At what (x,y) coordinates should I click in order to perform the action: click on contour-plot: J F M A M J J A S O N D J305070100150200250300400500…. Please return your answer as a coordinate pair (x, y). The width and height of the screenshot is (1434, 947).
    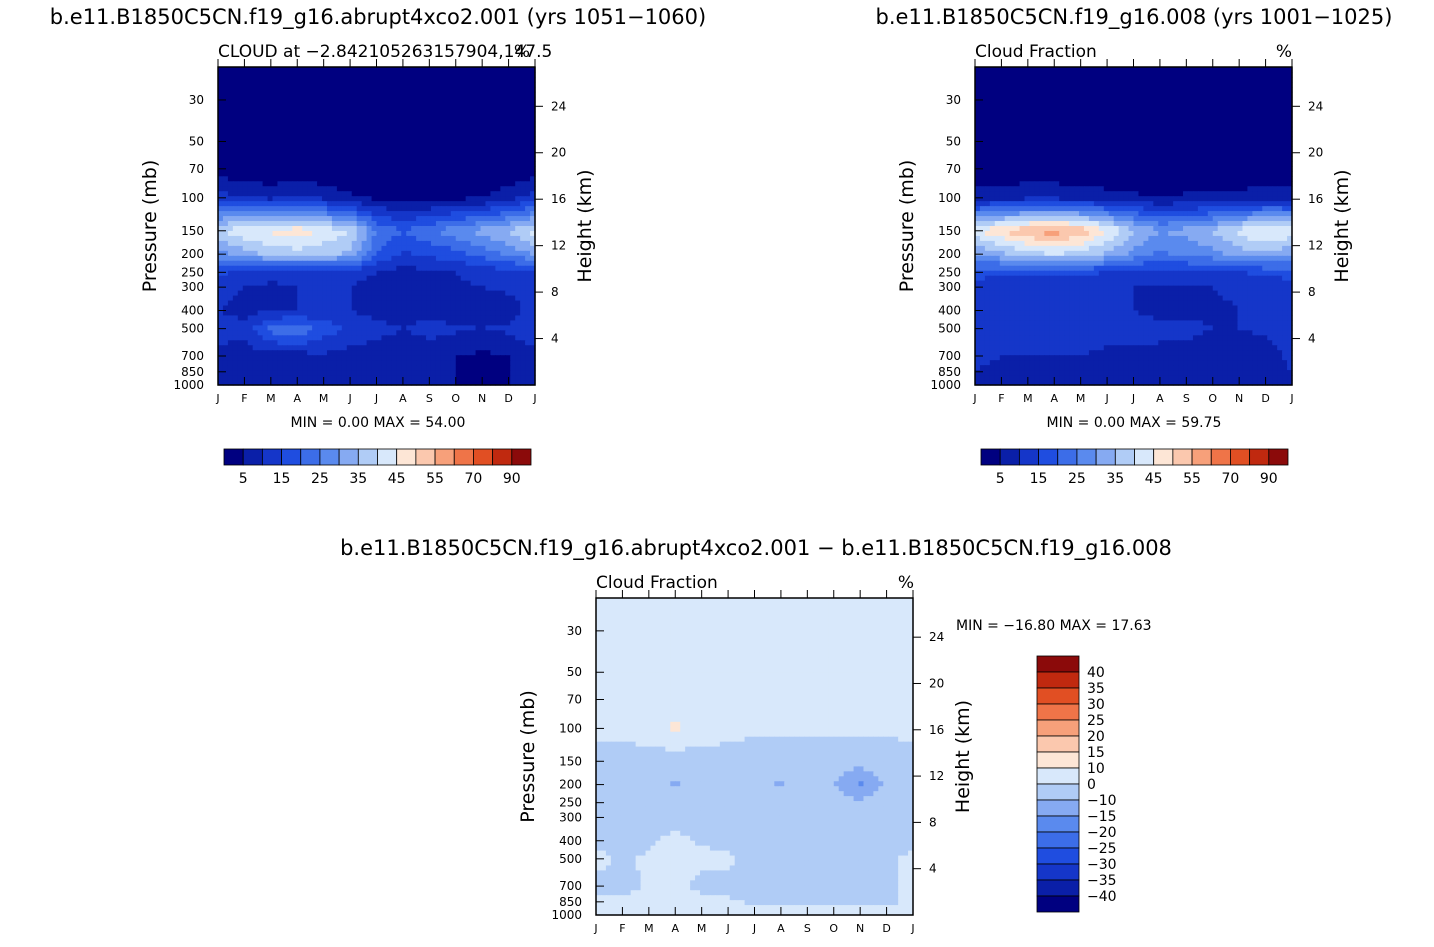
    Looking at the image, I should click on (1124, 232).